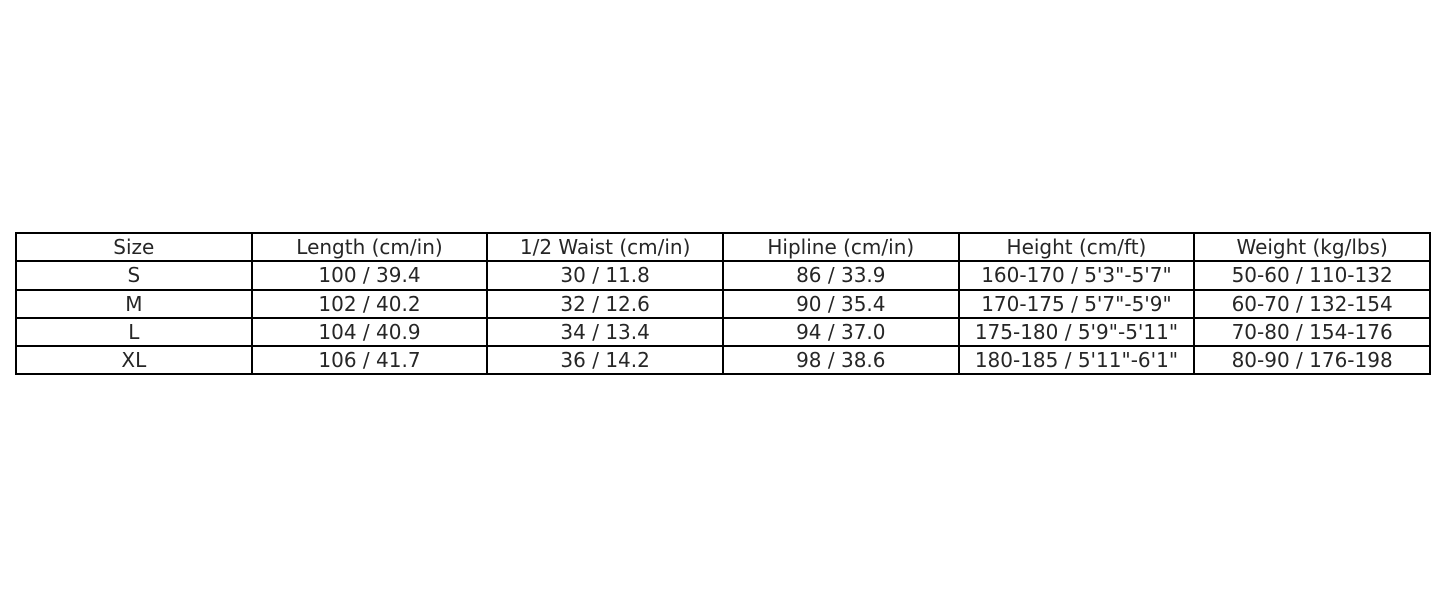  What do you see at coordinates (369, 247) in the screenshot?
I see `header-cell: Length (cm/in)` at bounding box center [369, 247].